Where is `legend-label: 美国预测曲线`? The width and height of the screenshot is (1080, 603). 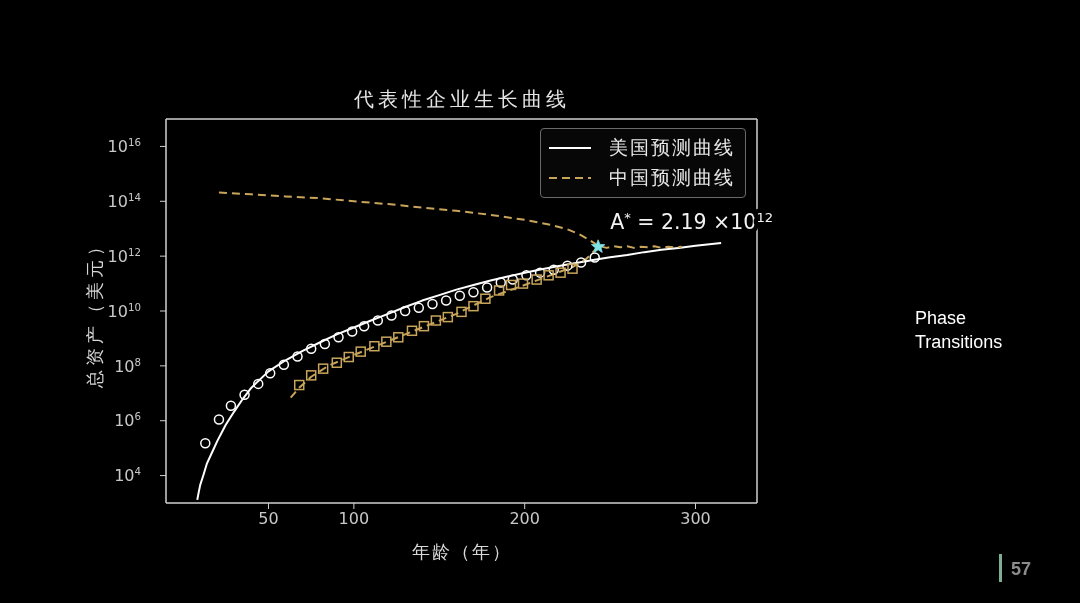
legend-label: 美国预测曲线 is located at coordinates (672, 147).